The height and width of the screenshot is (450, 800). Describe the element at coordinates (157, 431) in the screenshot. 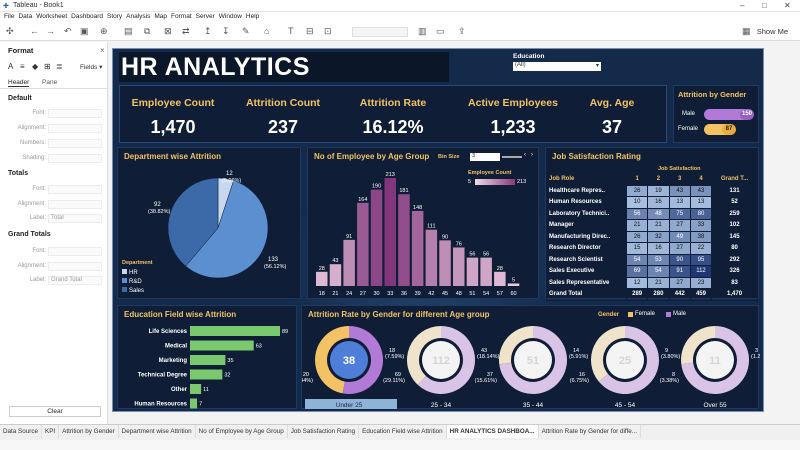

I see `sheet-tab: Department wise Attrition` at that location.